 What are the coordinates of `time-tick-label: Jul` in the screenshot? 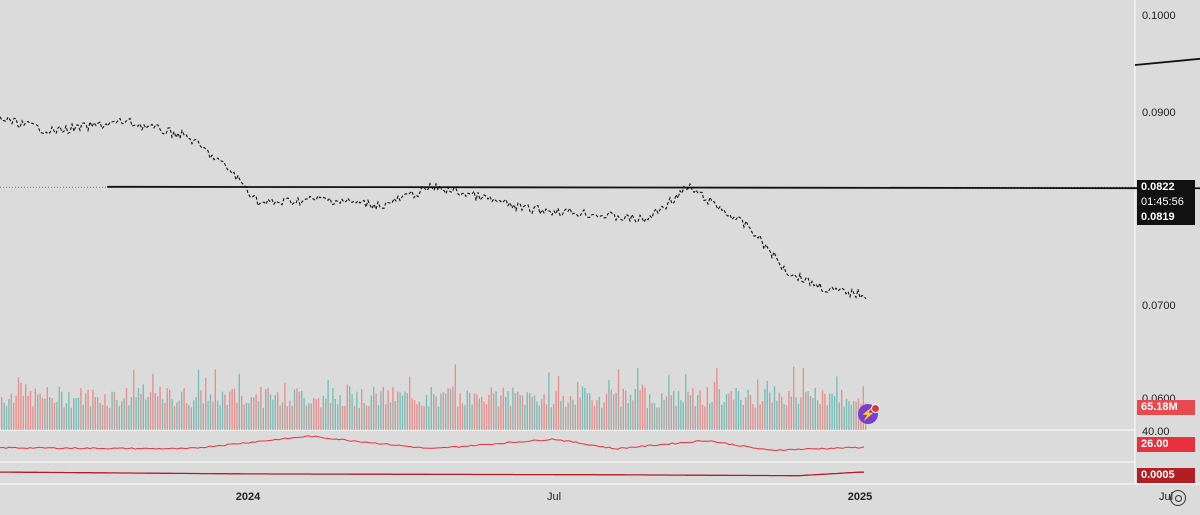 It's located at (1166, 497).